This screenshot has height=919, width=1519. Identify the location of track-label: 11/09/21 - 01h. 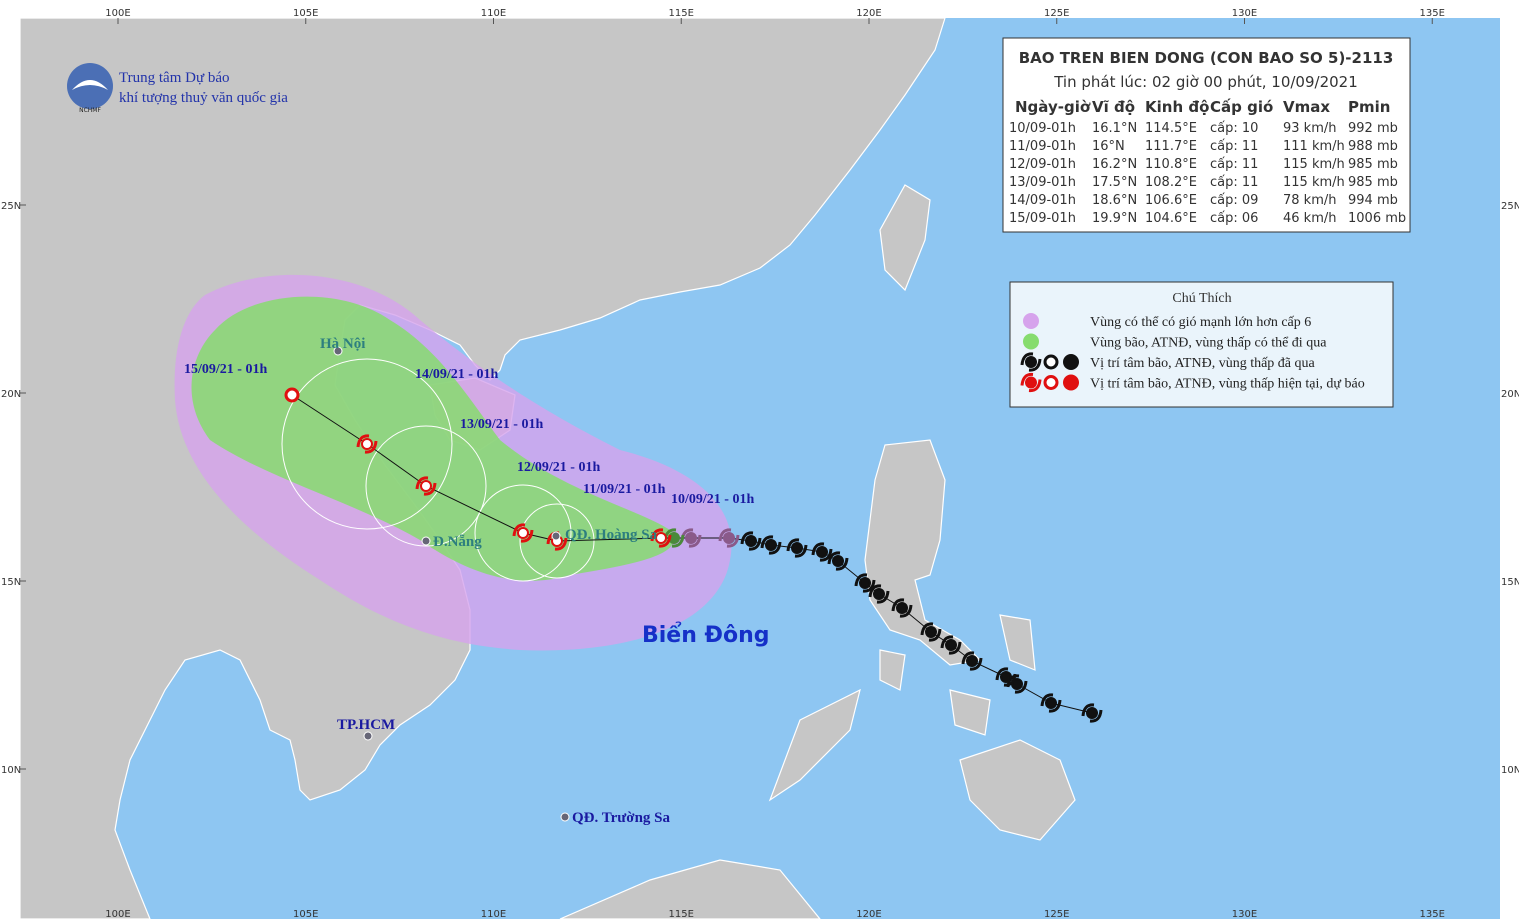
(624, 489).